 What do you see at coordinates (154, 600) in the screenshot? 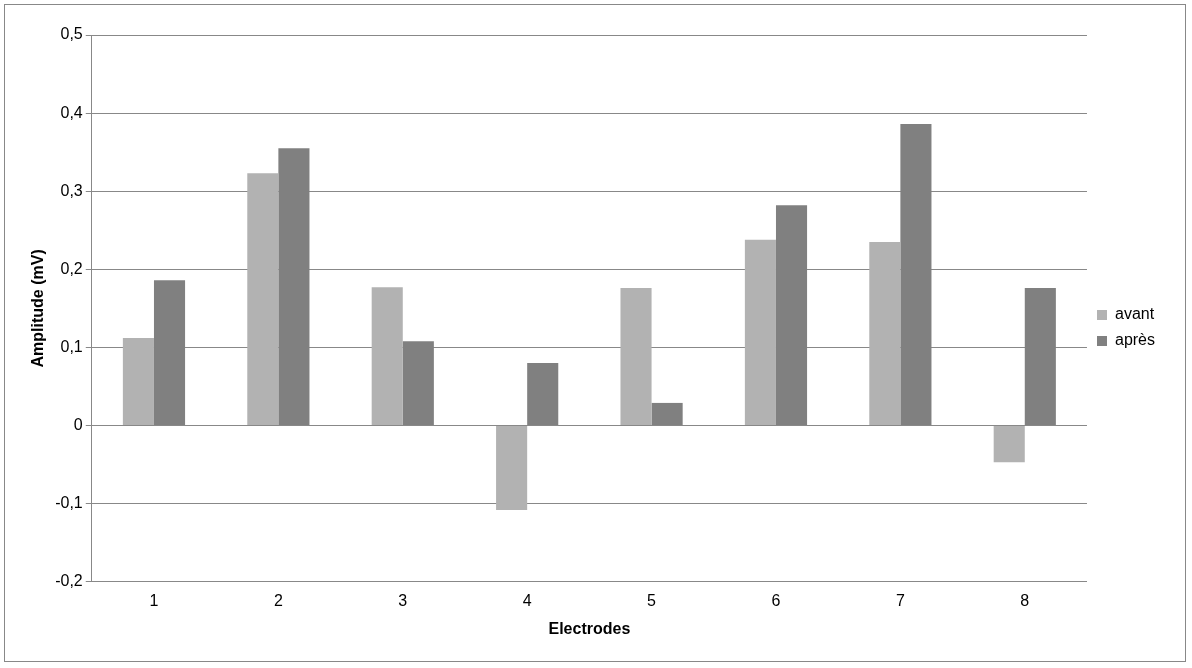
I see `x-tick-label: 1` at bounding box center [154, 600].